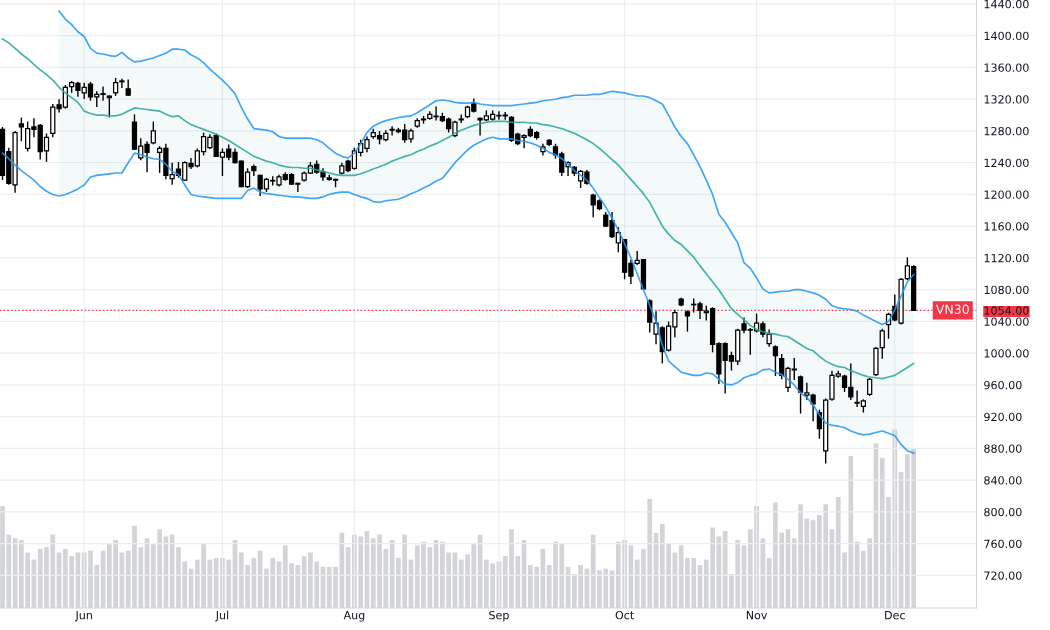 Image resolution: width=1050 pixels, height=630 pixels. What do you see at coordinates (1006, 67) in the screenshot?
I see `y-tick-label: 1360.00` at bounding box center [1006, 67].